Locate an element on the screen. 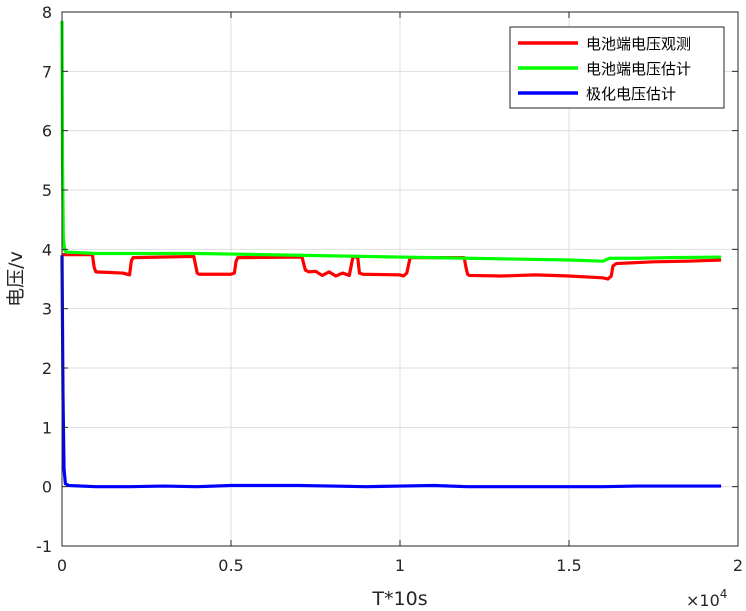  y-tick-label: 8 is located at coordinates (47, 12).